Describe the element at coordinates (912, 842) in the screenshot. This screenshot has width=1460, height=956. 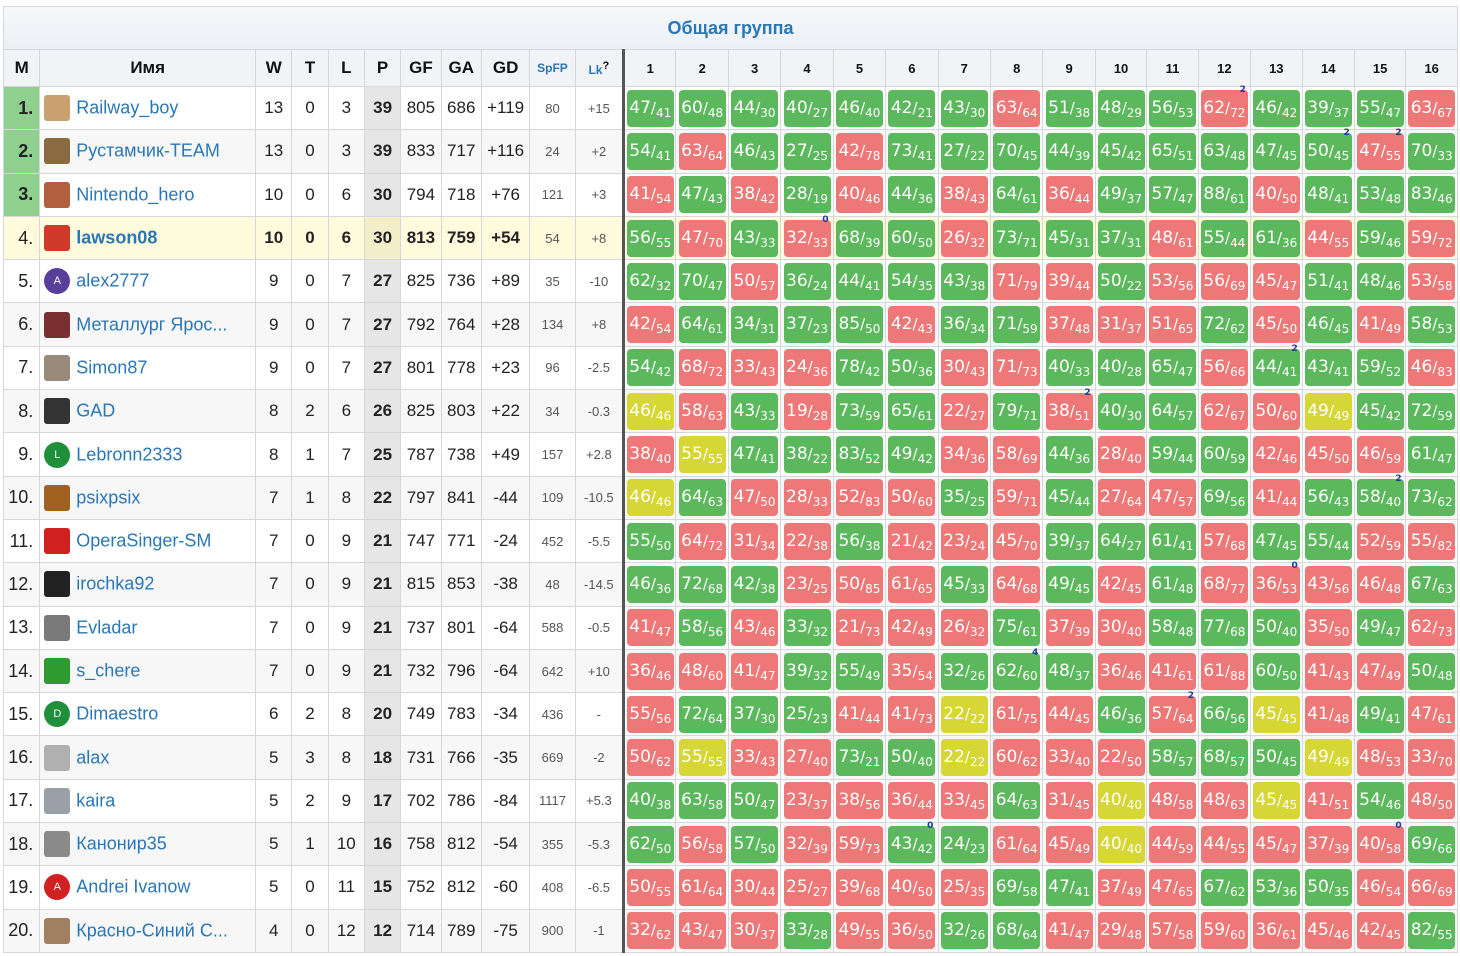
I see `match-score: 43/42 0` at that location.